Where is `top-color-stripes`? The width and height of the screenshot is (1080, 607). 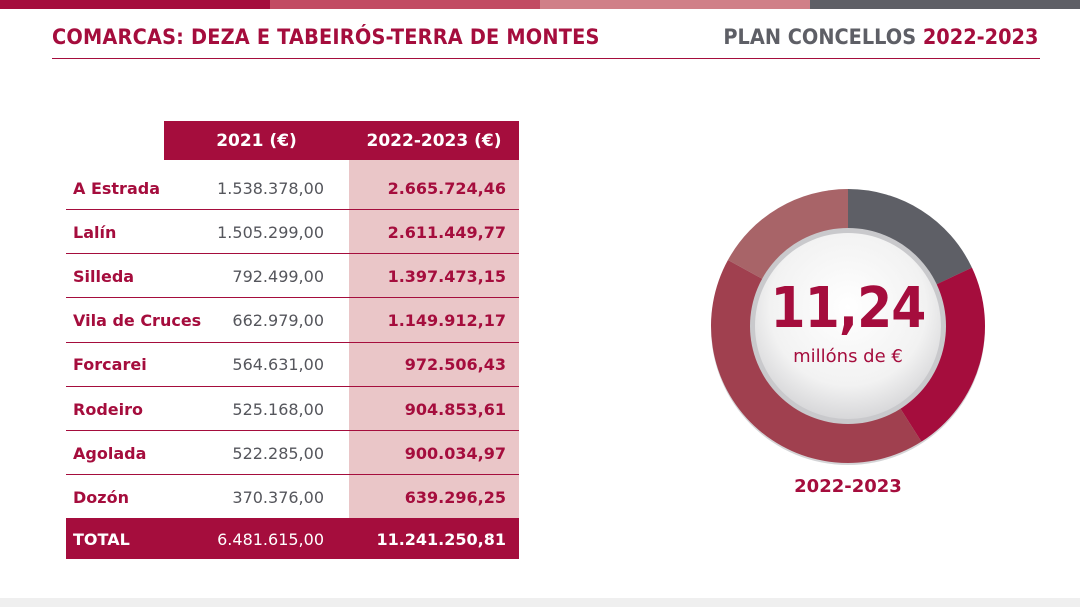 top-color-stripes is located at coordinates (540, 4).